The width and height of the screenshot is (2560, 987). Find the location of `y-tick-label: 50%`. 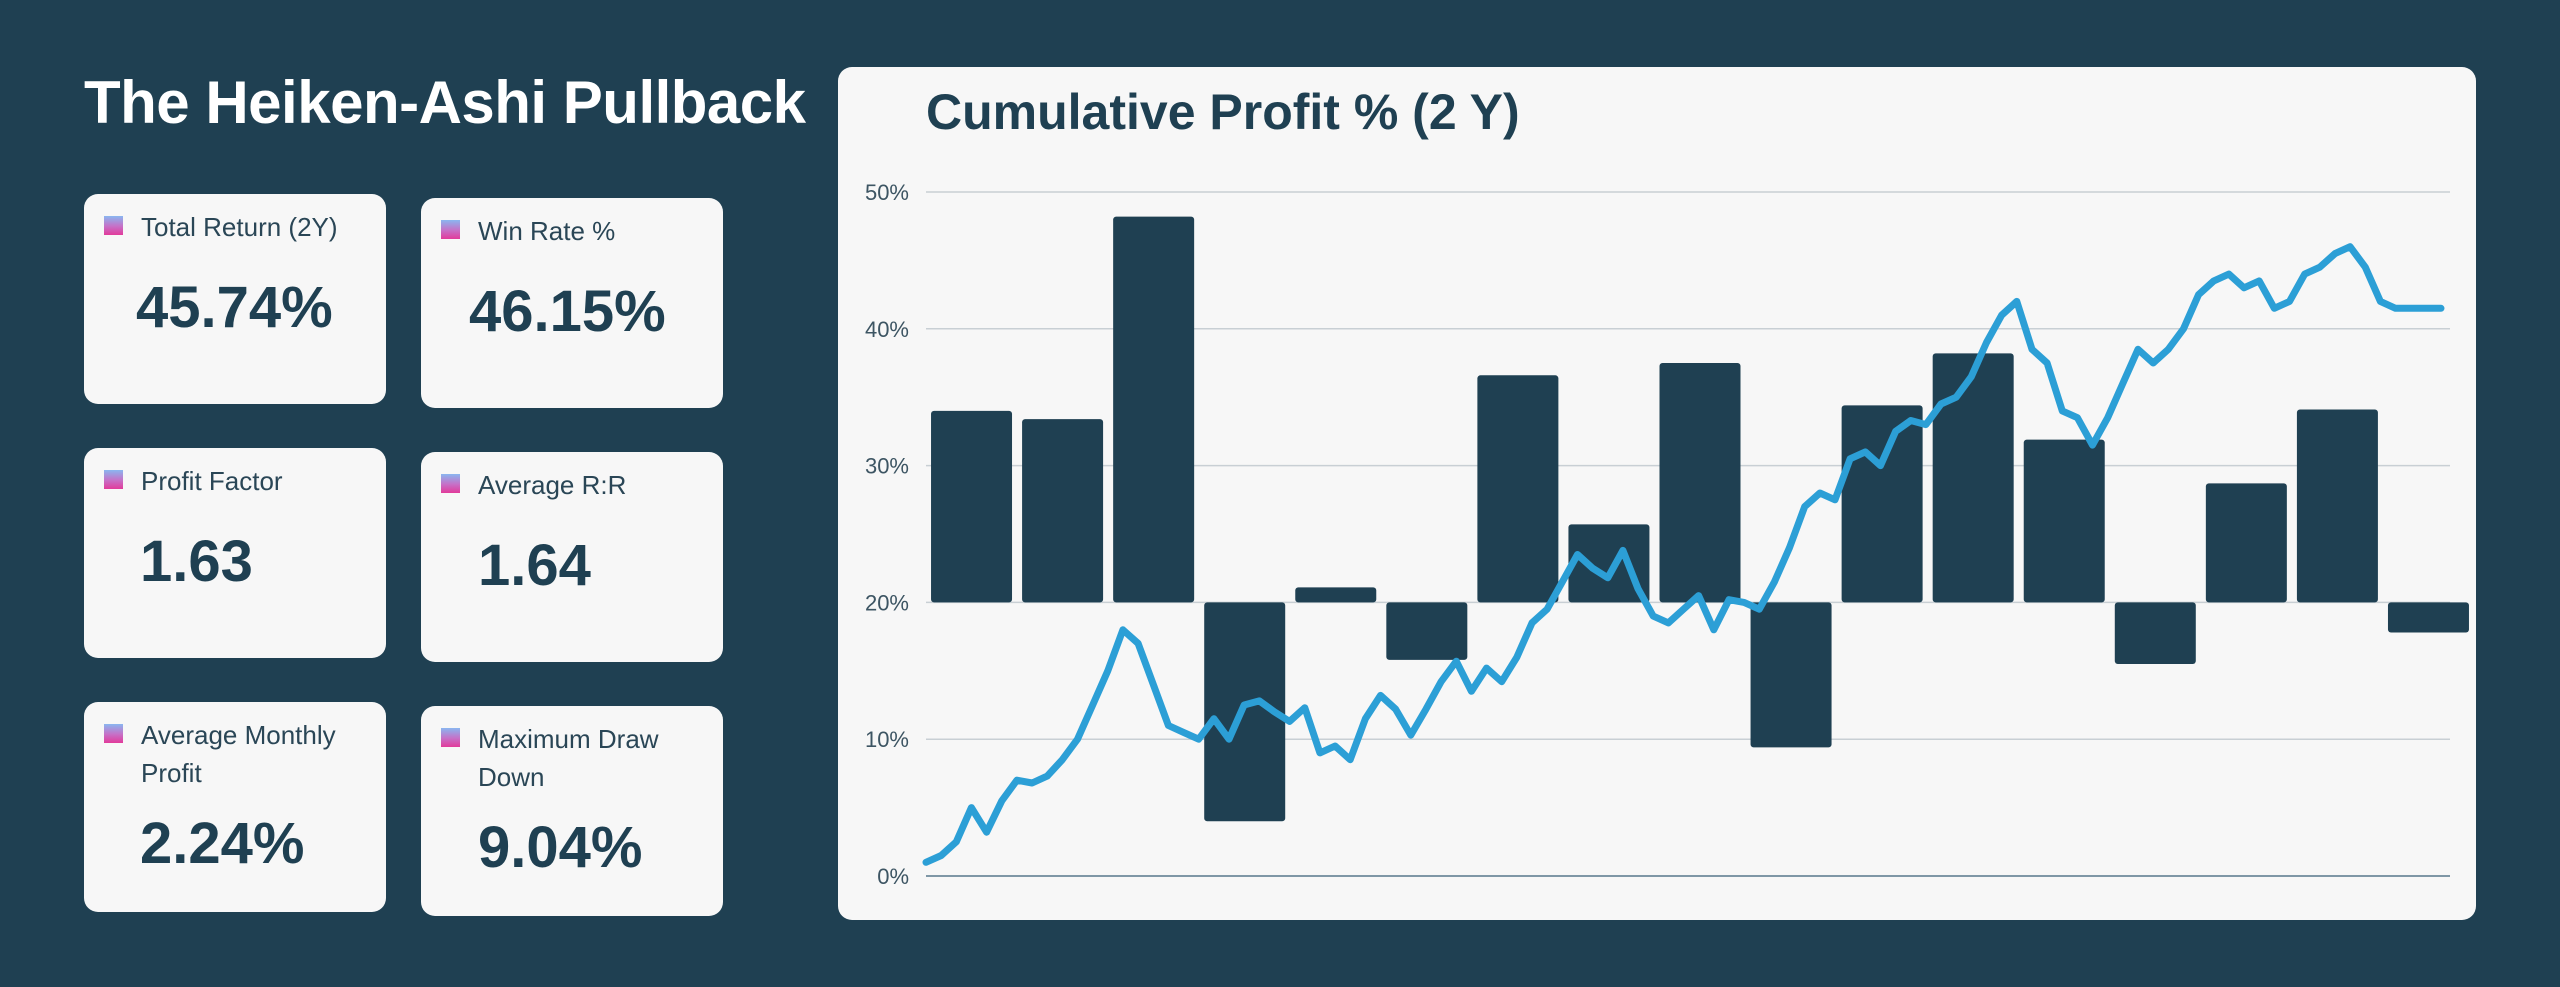

y-tick-label: 50% is located at coordinates (887, 192).